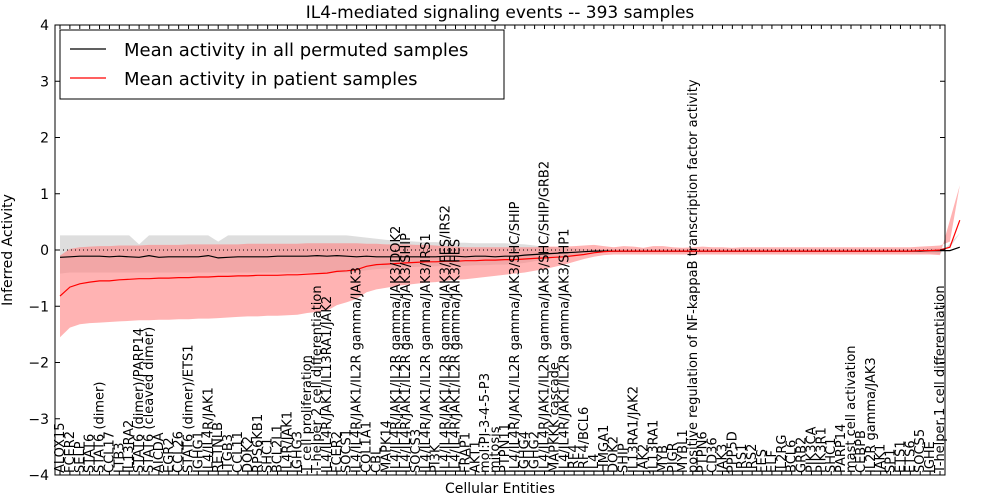 This screenshot has height=500, width=1000. I want to click on x-tick-label: JAK1, so click(881, 459).